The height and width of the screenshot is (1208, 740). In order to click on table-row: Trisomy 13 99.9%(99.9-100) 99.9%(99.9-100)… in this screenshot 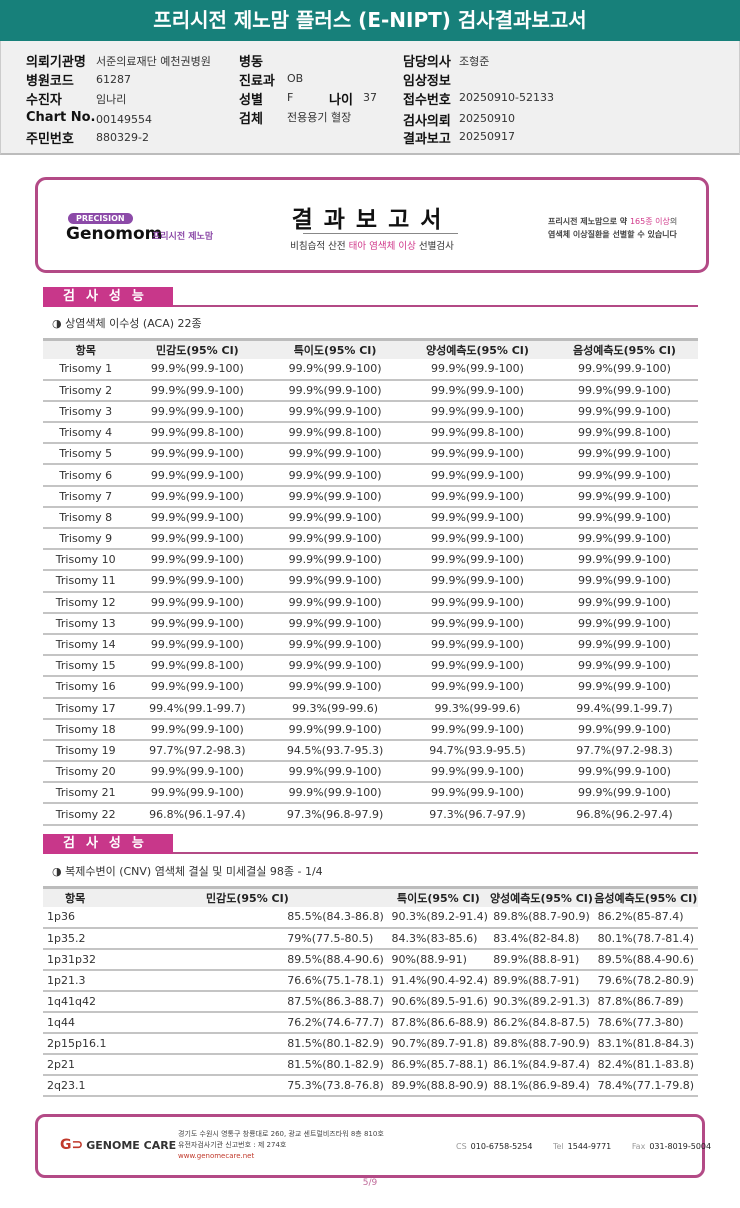, I will do `click(370, 623)`.